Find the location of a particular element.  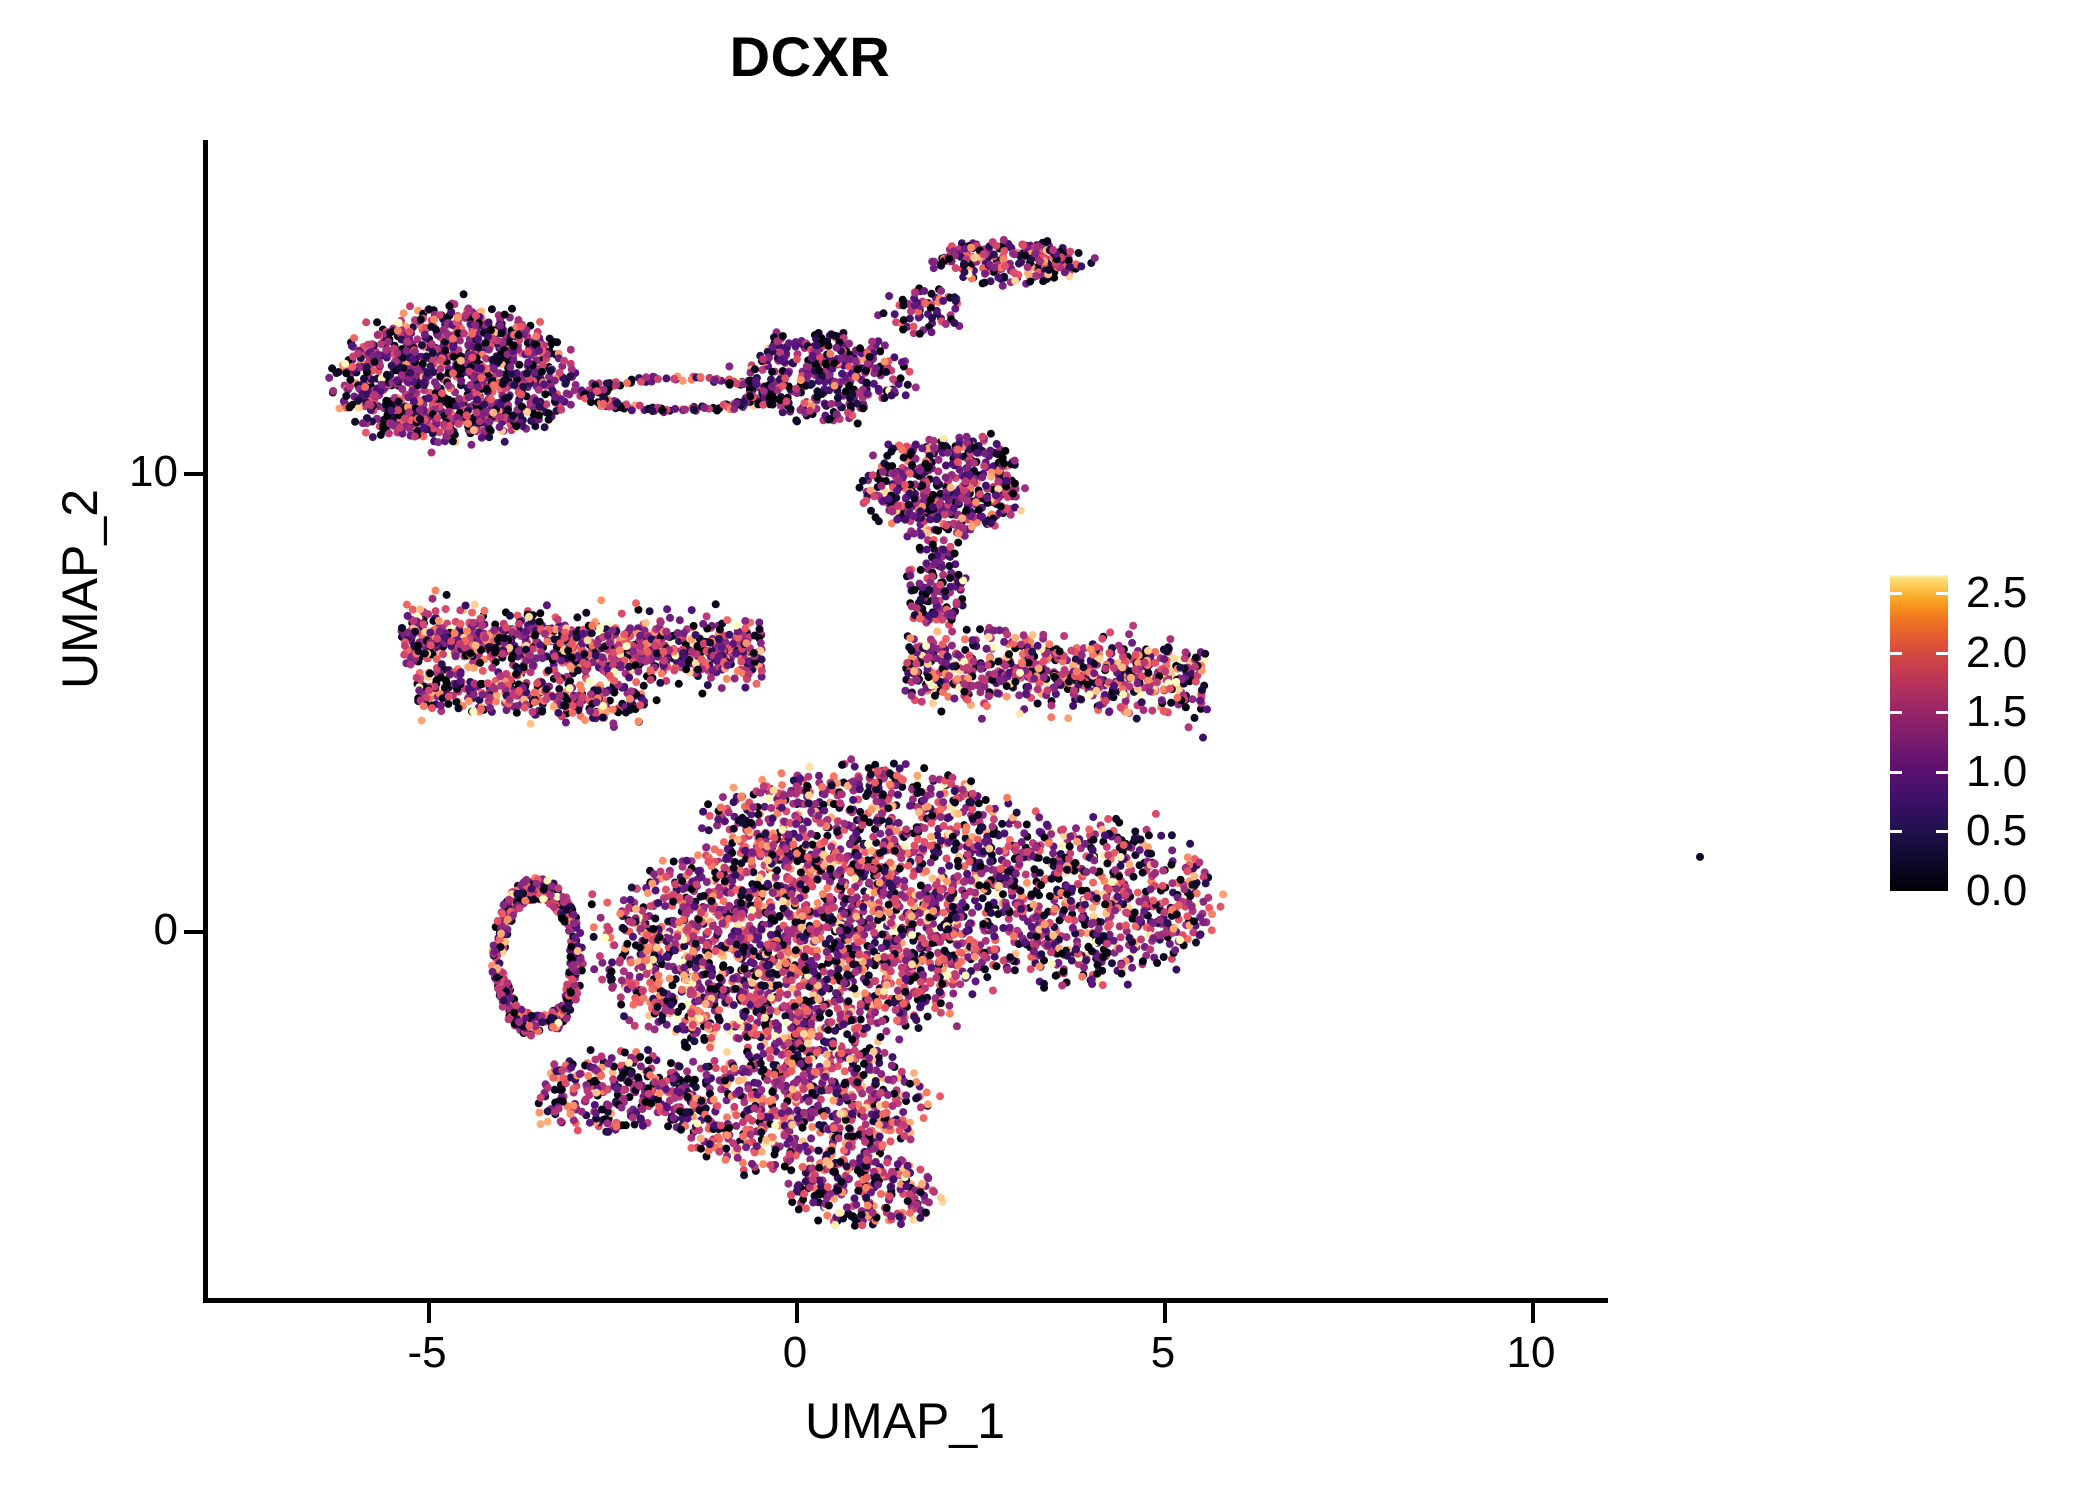

x-tick-label-0: 0 is located at coordinates (795, 1352).